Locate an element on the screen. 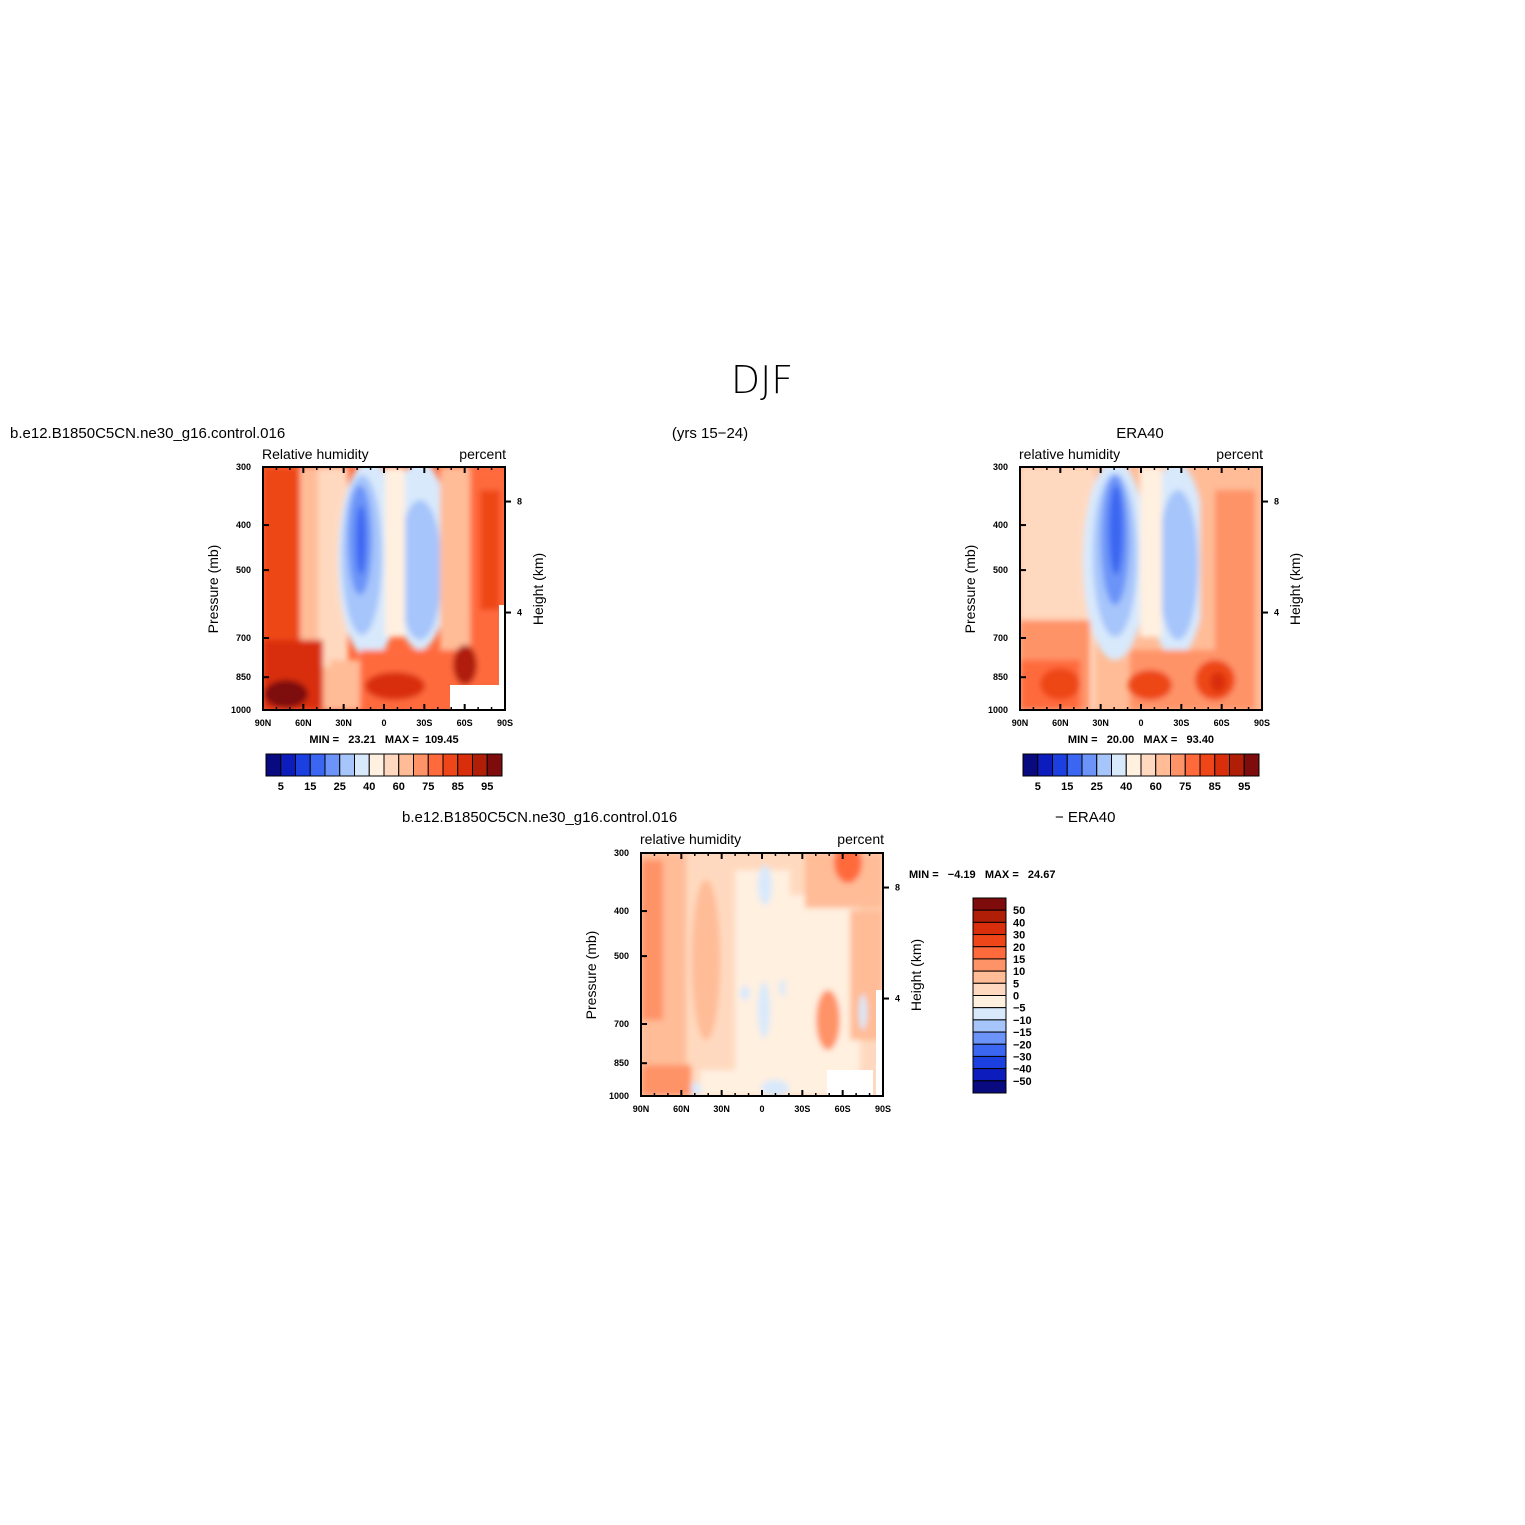 This screenshot has width=1525, height=1525. colorbar-label: −50 is located at coordinates (1022, 1082).